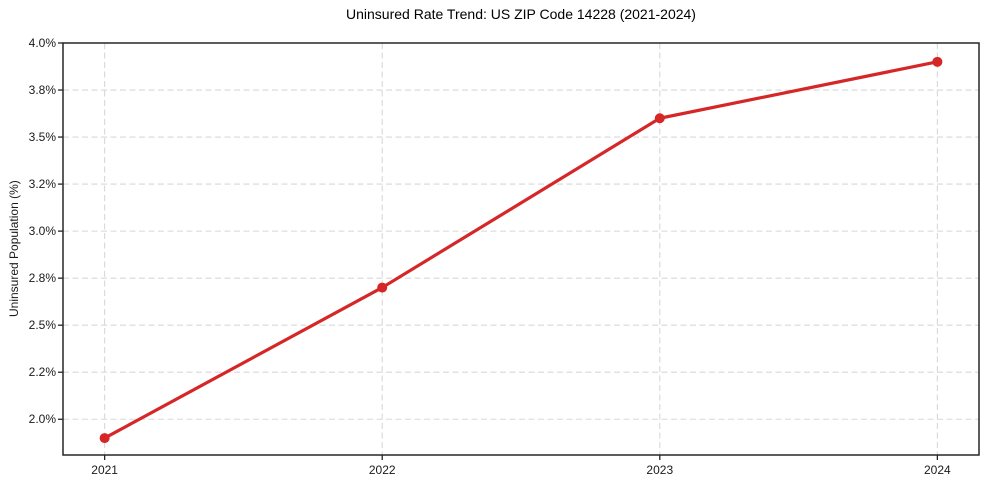 This screenshot has height=490, width=989. I want to click on y-tick-label: 2.0%, so click(42, 419).